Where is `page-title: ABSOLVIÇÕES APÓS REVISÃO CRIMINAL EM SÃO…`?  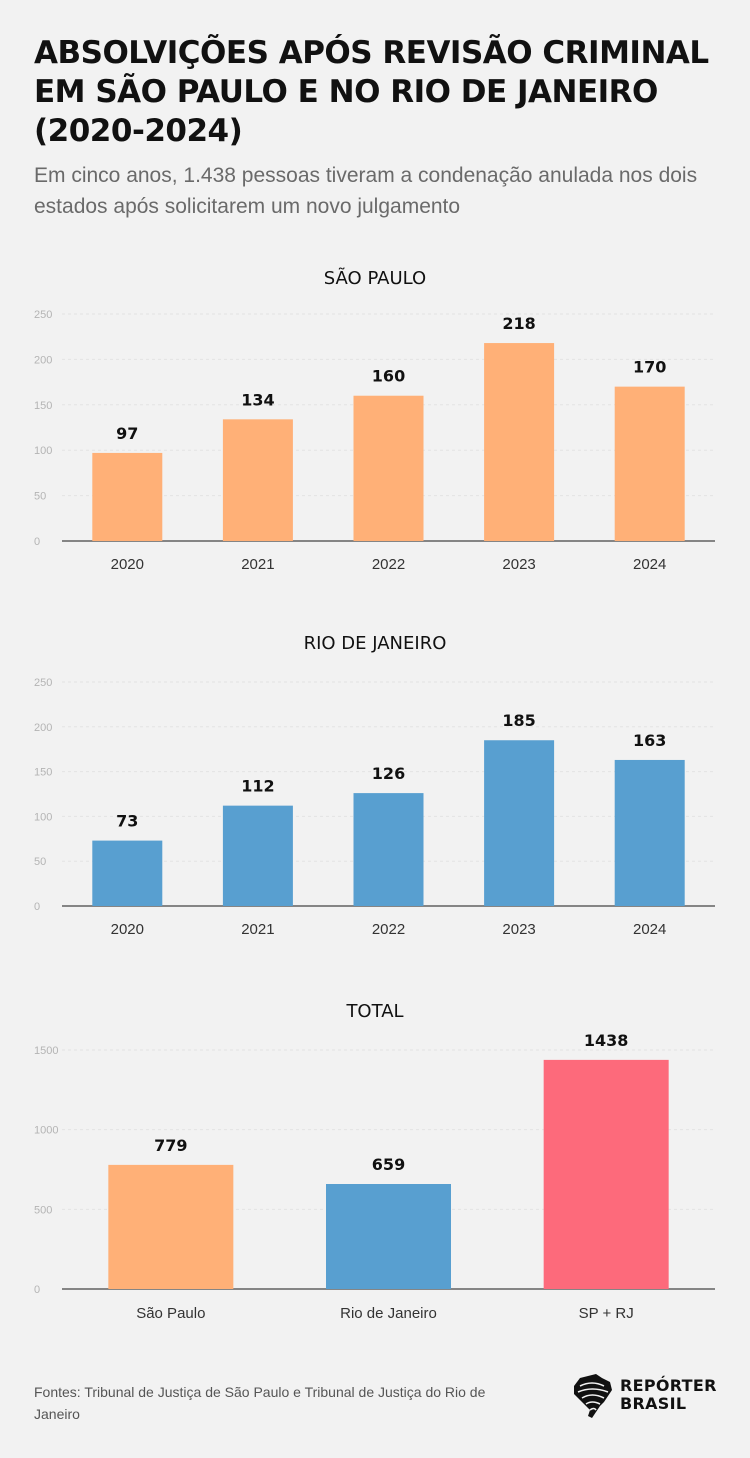 page-title: ABSOLVIÇÕES APÓS REVISÃO CRIMINAL EM SÃO… is located at coordinates (371, 92).